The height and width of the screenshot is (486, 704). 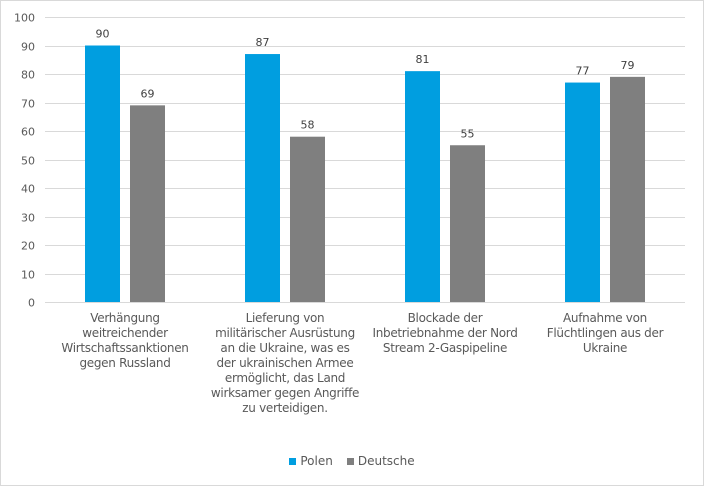 I want to click on legend: Polen Deutsche, so click(x=352, y=461).